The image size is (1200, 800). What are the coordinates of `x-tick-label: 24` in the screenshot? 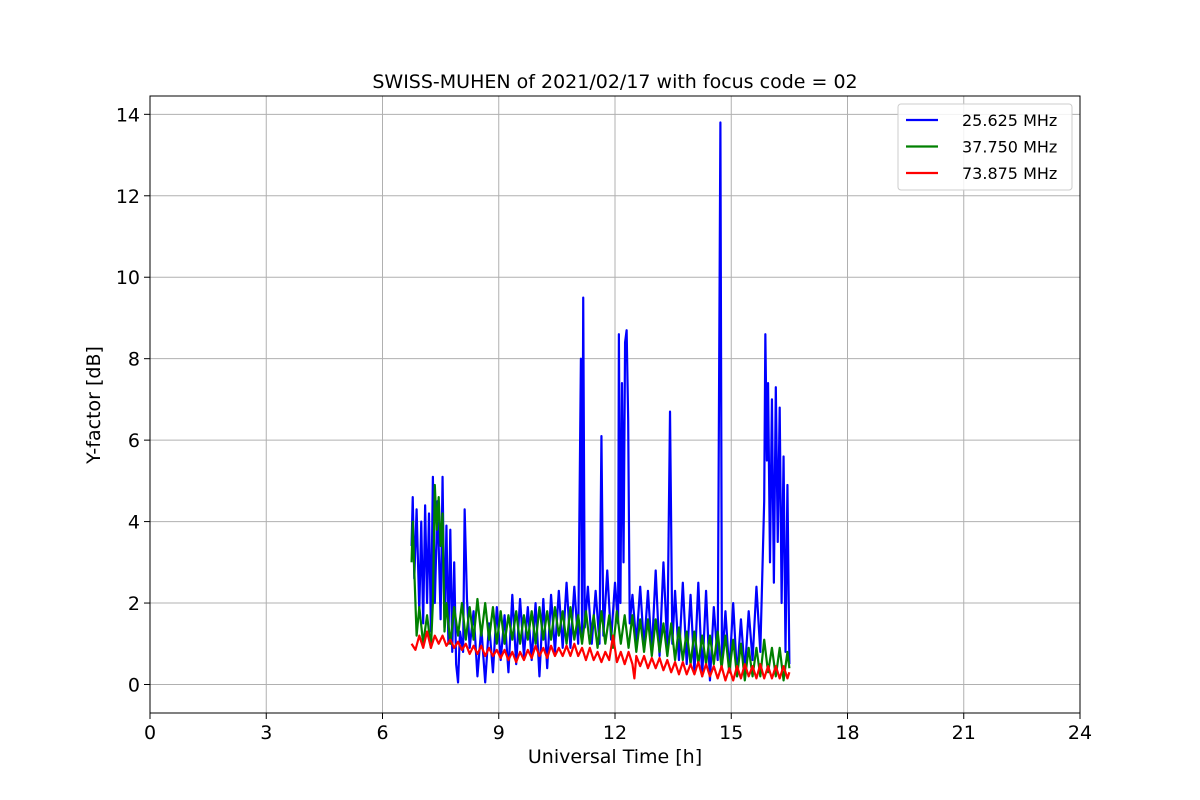 It's located at (1080, 733).